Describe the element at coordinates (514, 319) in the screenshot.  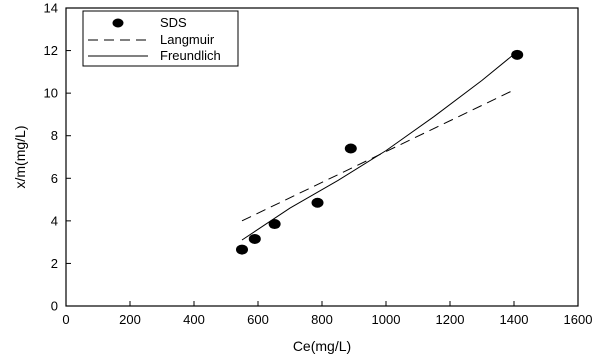
I see `x-tick-label: 1400` at that location.